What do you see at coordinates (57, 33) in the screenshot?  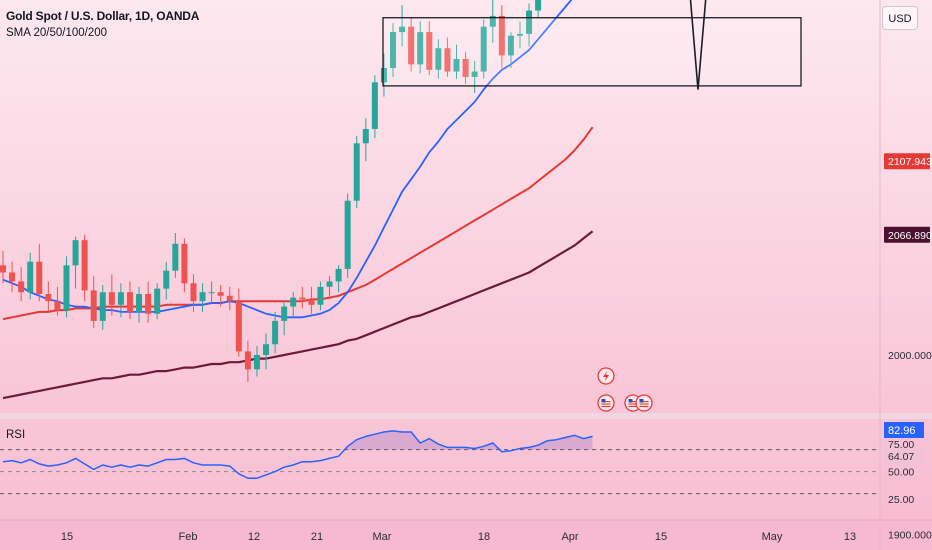 I see `indicator-legend: SMA 20/50/100/200` at bounding box center [57, 33].